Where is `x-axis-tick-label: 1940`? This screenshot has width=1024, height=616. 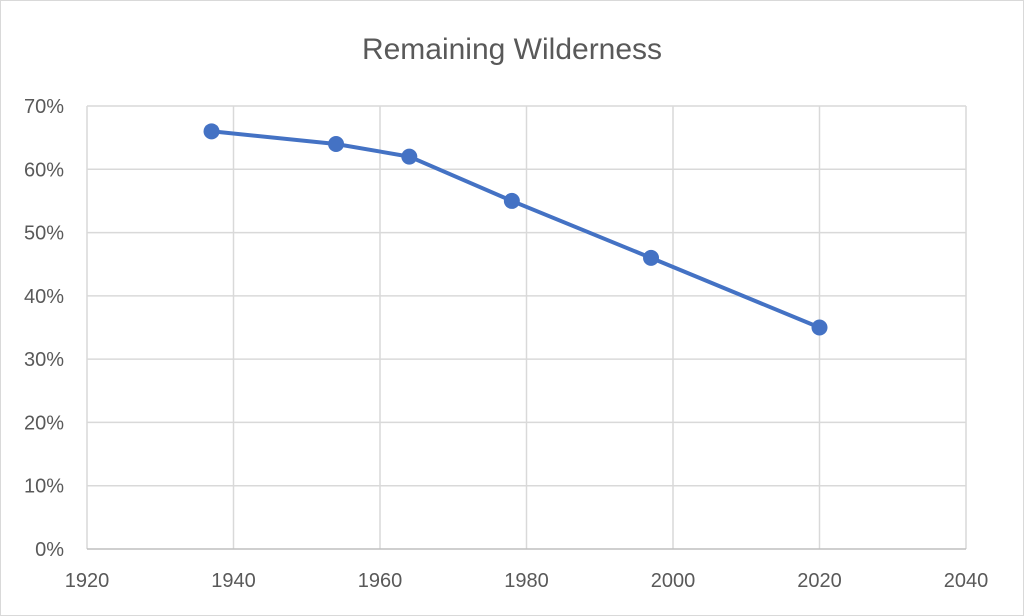
x-axis-tick-label: 1940 is located at coordinates (233, 581).